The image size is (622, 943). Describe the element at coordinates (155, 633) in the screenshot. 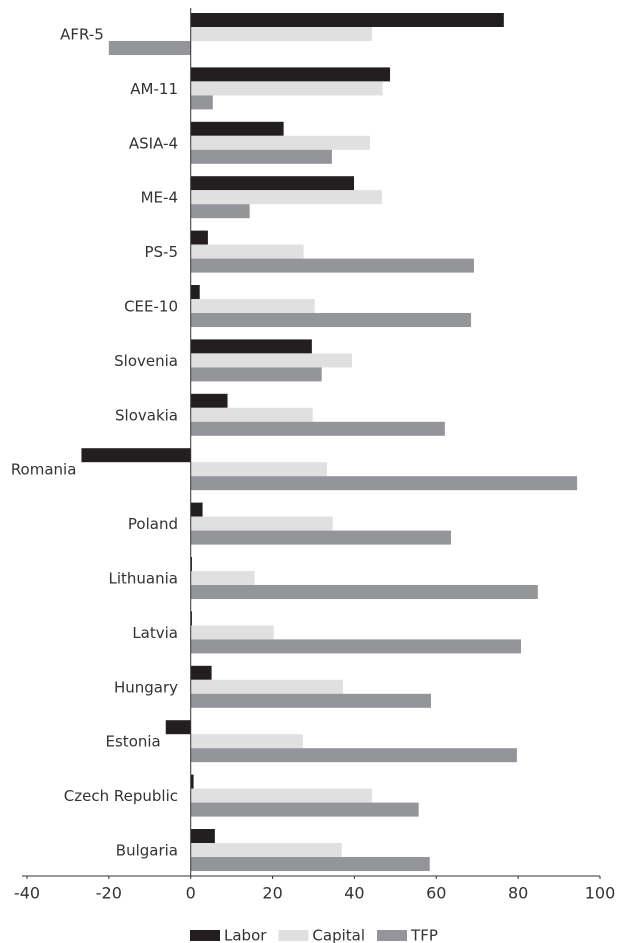

I see `category-label: Latvia` at that location.